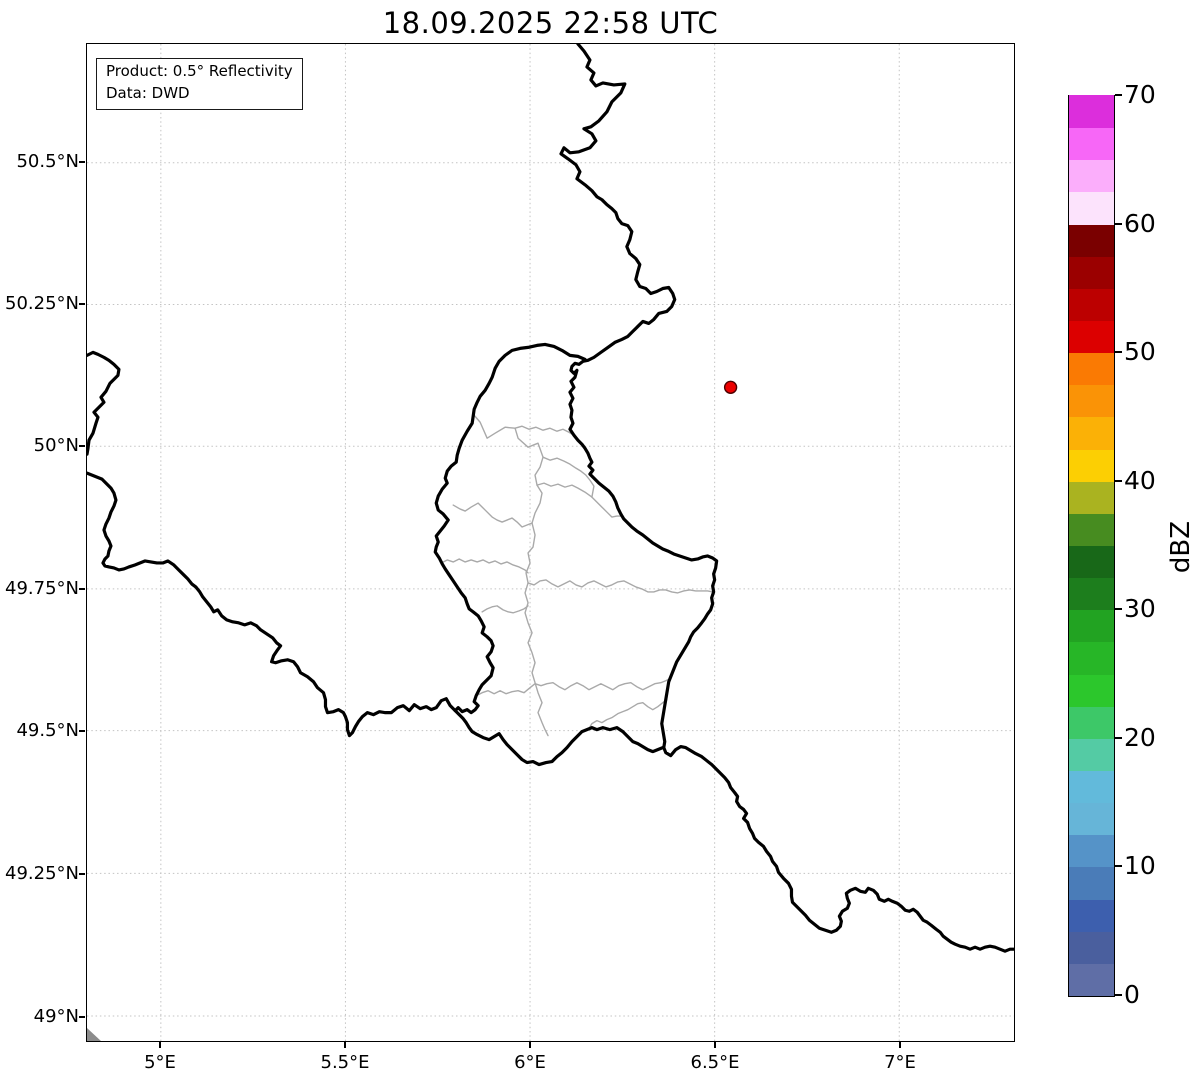  I want to click on y-tick-label: 49.25°N, so click(42, 873).